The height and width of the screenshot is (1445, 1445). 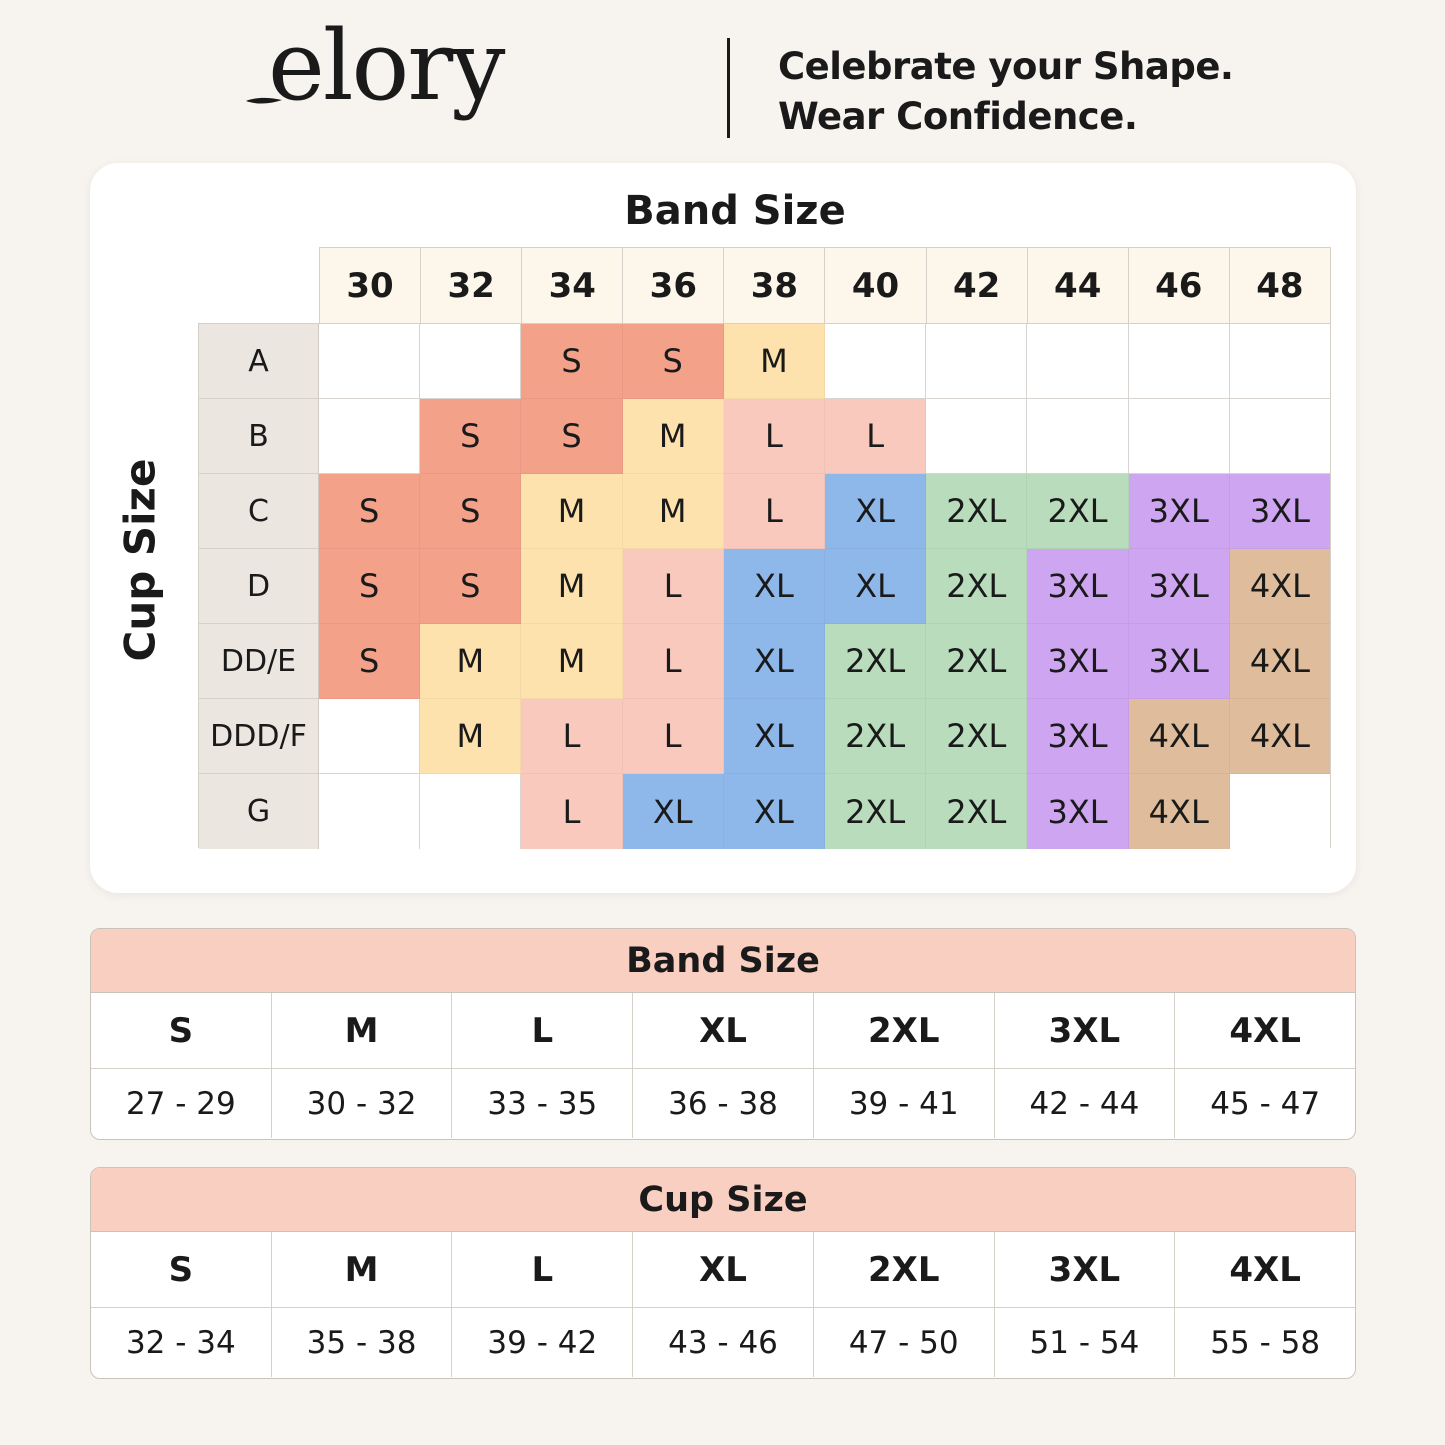 What do you see at coordinates (958, 116) in the screenshot?
I see `tagline-line-2: Wear Confidence.` at bounding box center [958, 116].